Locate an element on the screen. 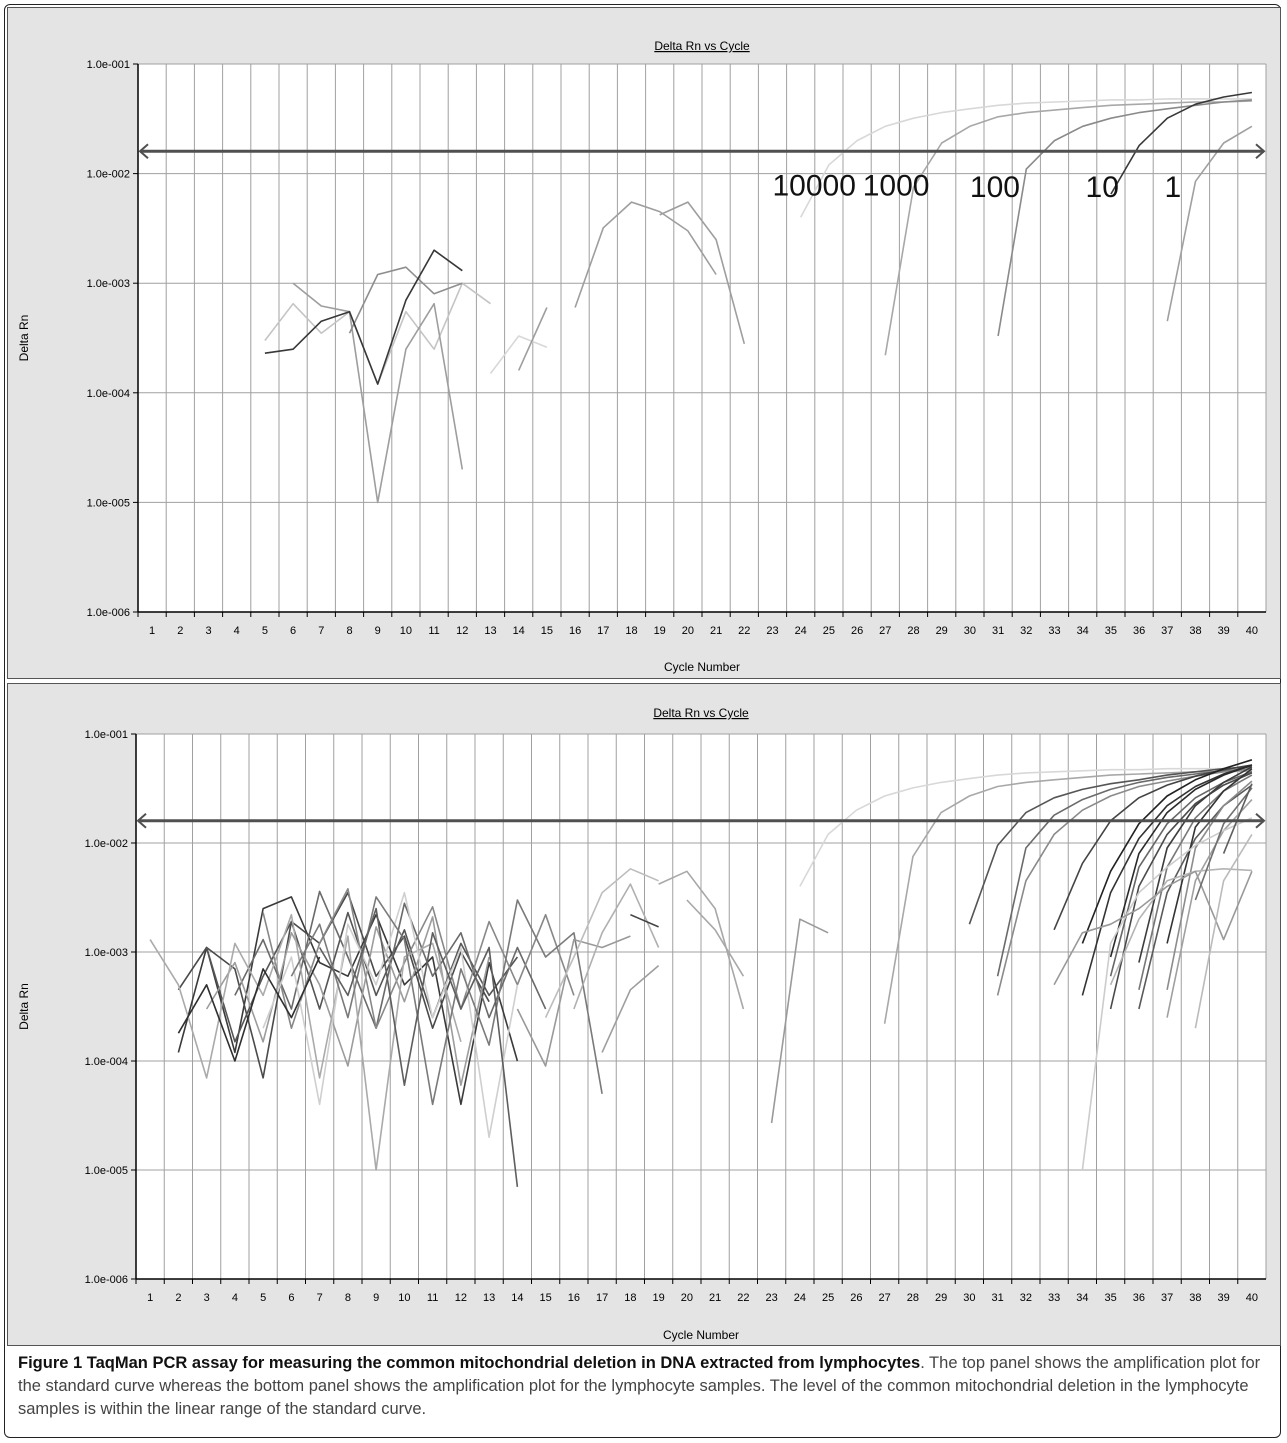 The width and height of the screenshot is (1287, 1443). annotation-label: 1000 is located at coordinates (896, 185).